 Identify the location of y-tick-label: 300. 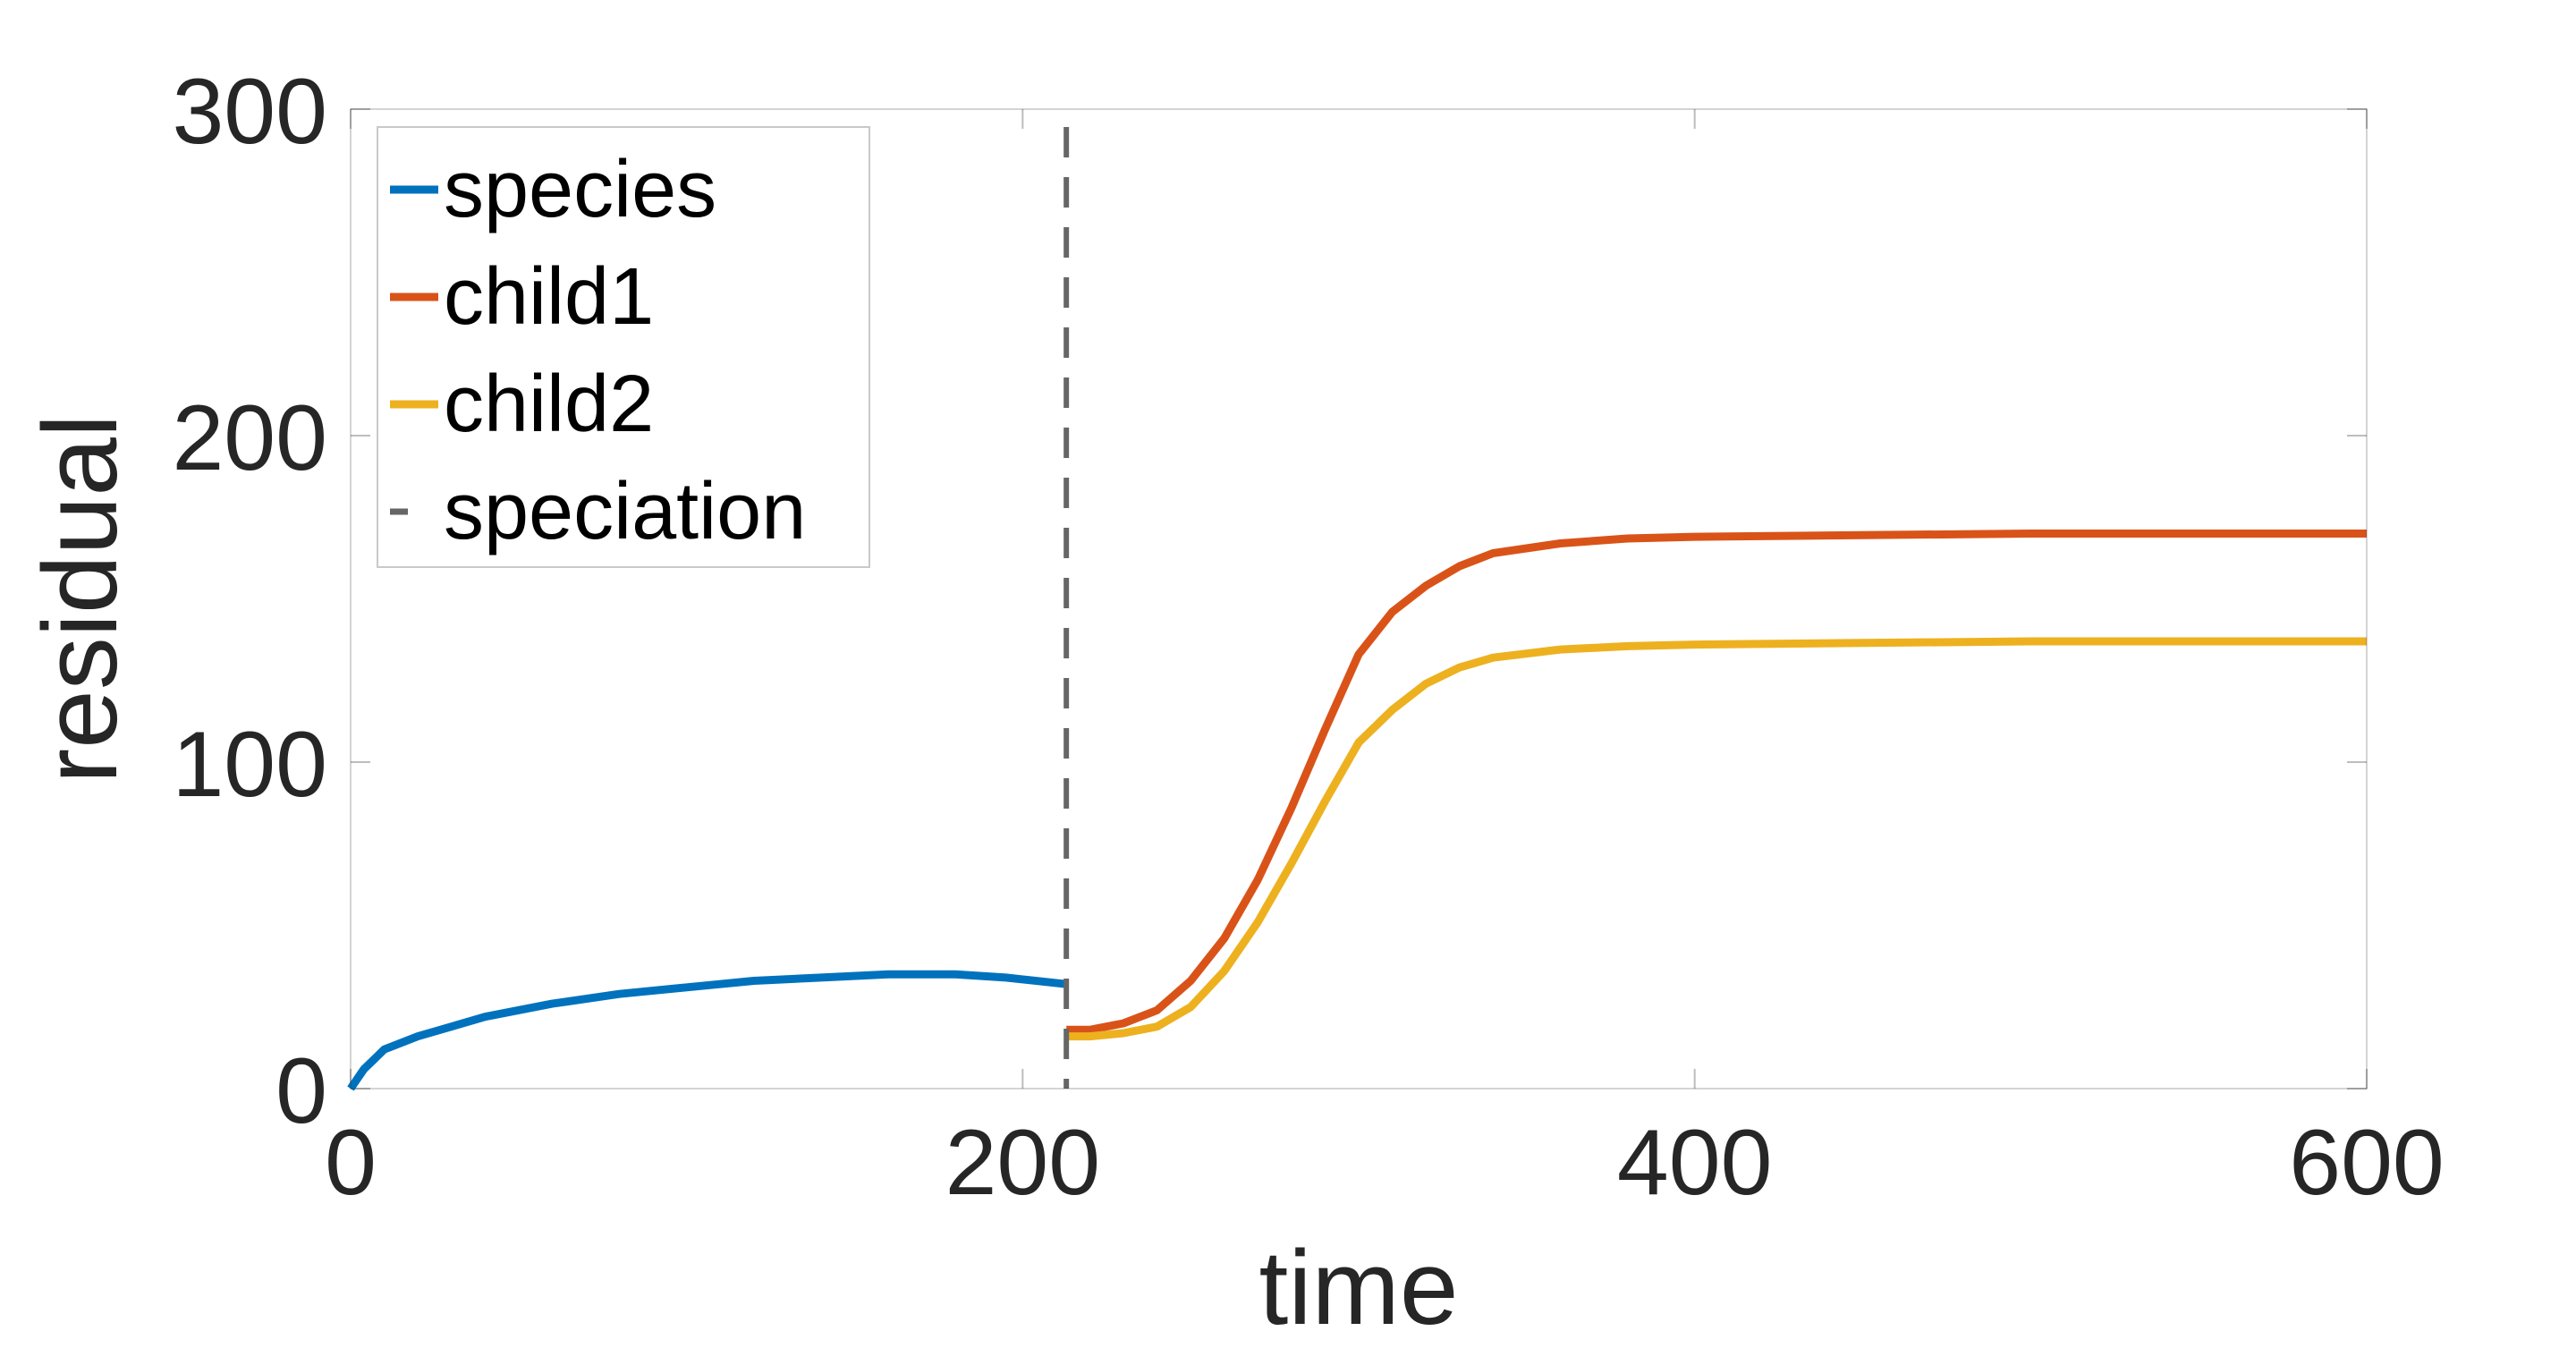
(249, 112).